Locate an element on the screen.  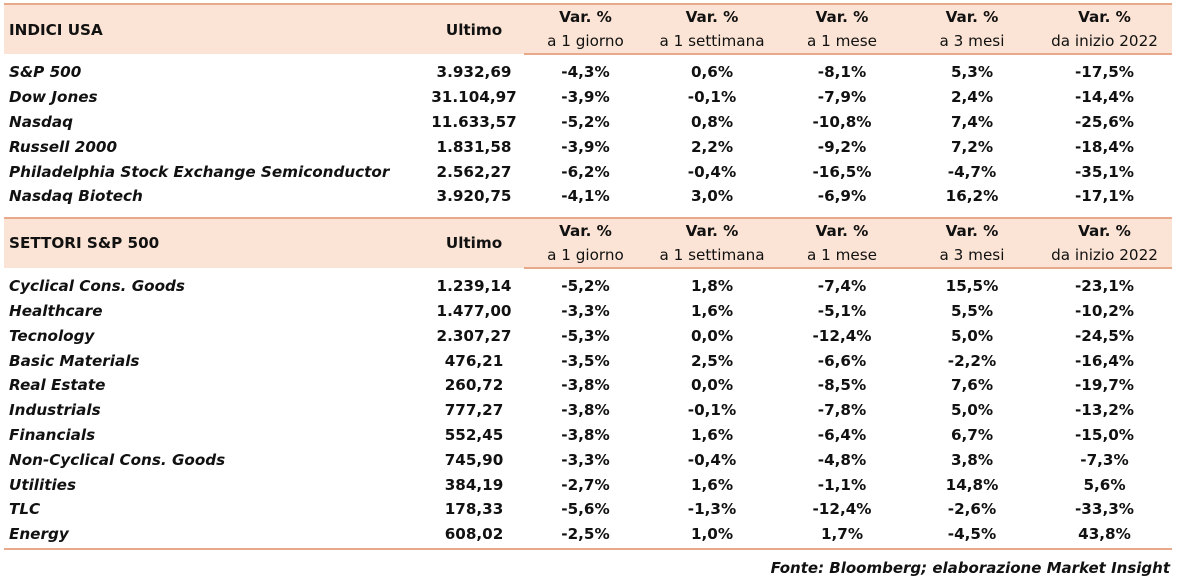
row-change-m1: -7,9% is located at coordinates (842, 97).